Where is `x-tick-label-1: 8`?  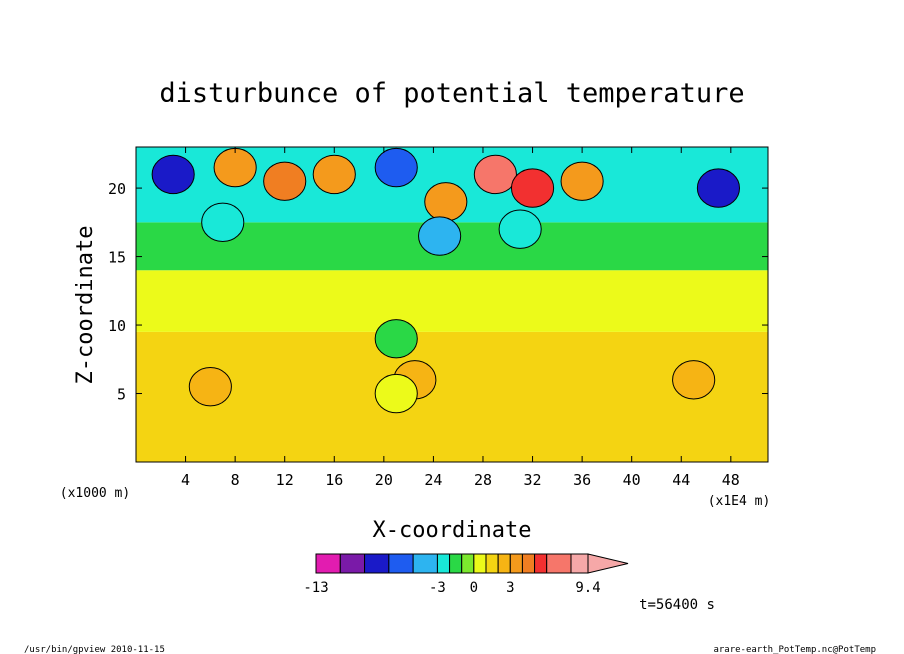
x-tick-label-1: 8 is located at coordinates (235, 480).